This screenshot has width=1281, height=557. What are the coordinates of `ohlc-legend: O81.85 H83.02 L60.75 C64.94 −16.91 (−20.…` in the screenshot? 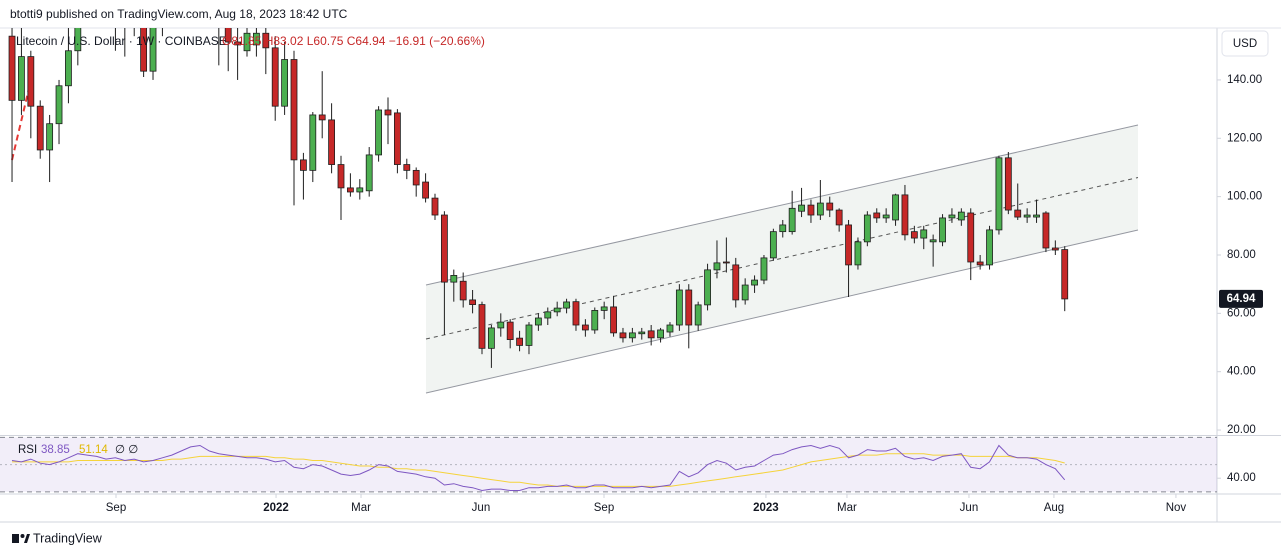 It's located at (353, 41).